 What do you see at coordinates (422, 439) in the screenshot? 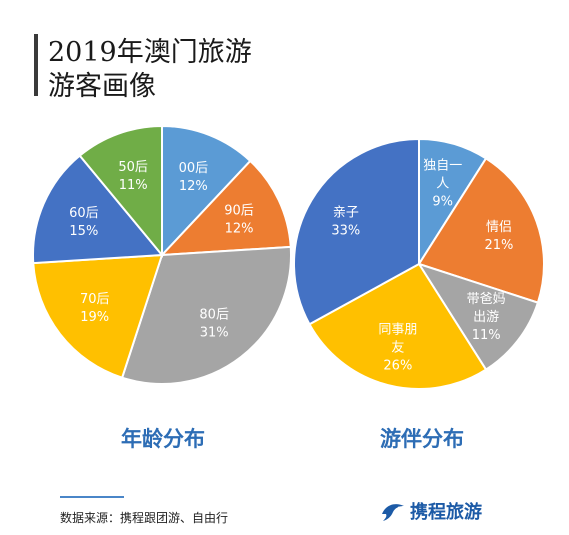
I see `companion-chart-title: 游伴分布` at bounding box center [422, 439].